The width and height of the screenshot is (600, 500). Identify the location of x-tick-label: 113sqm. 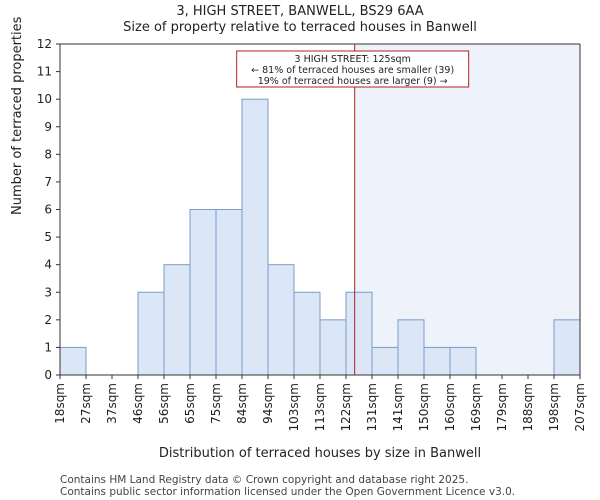
(320, 407).